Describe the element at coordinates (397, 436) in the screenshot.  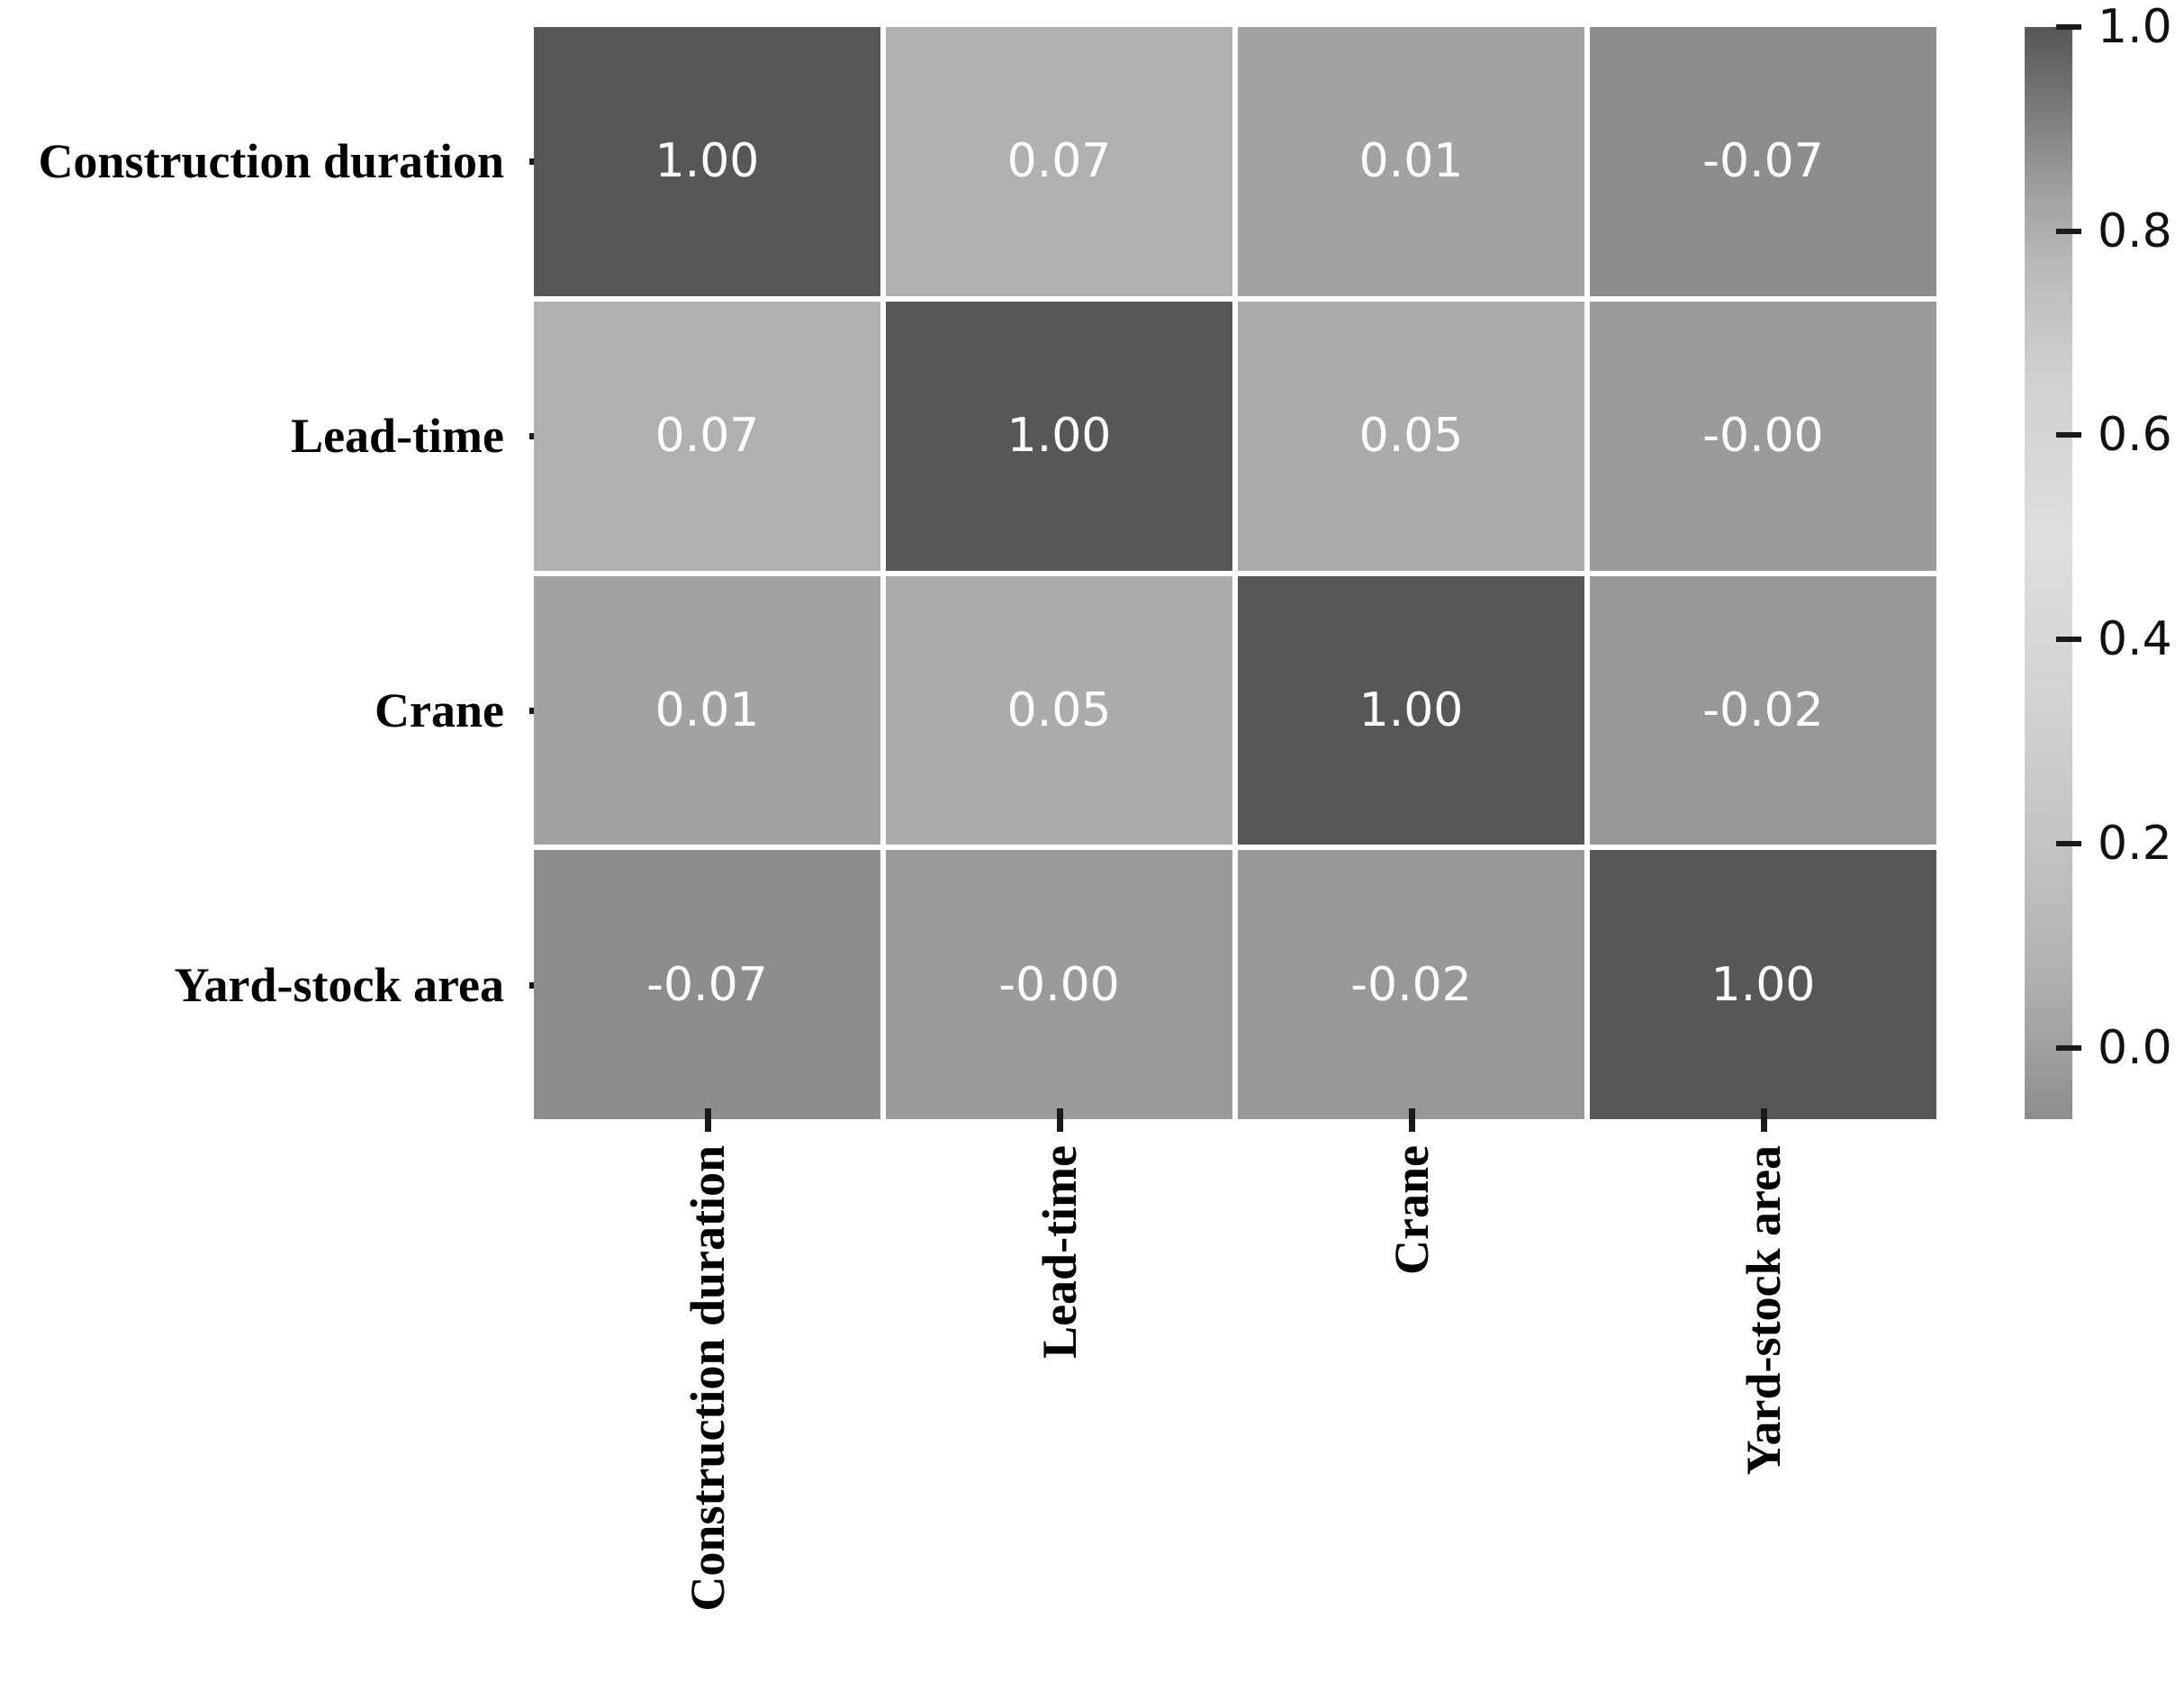
I see `y-tick-label: Lead-time` at that location.